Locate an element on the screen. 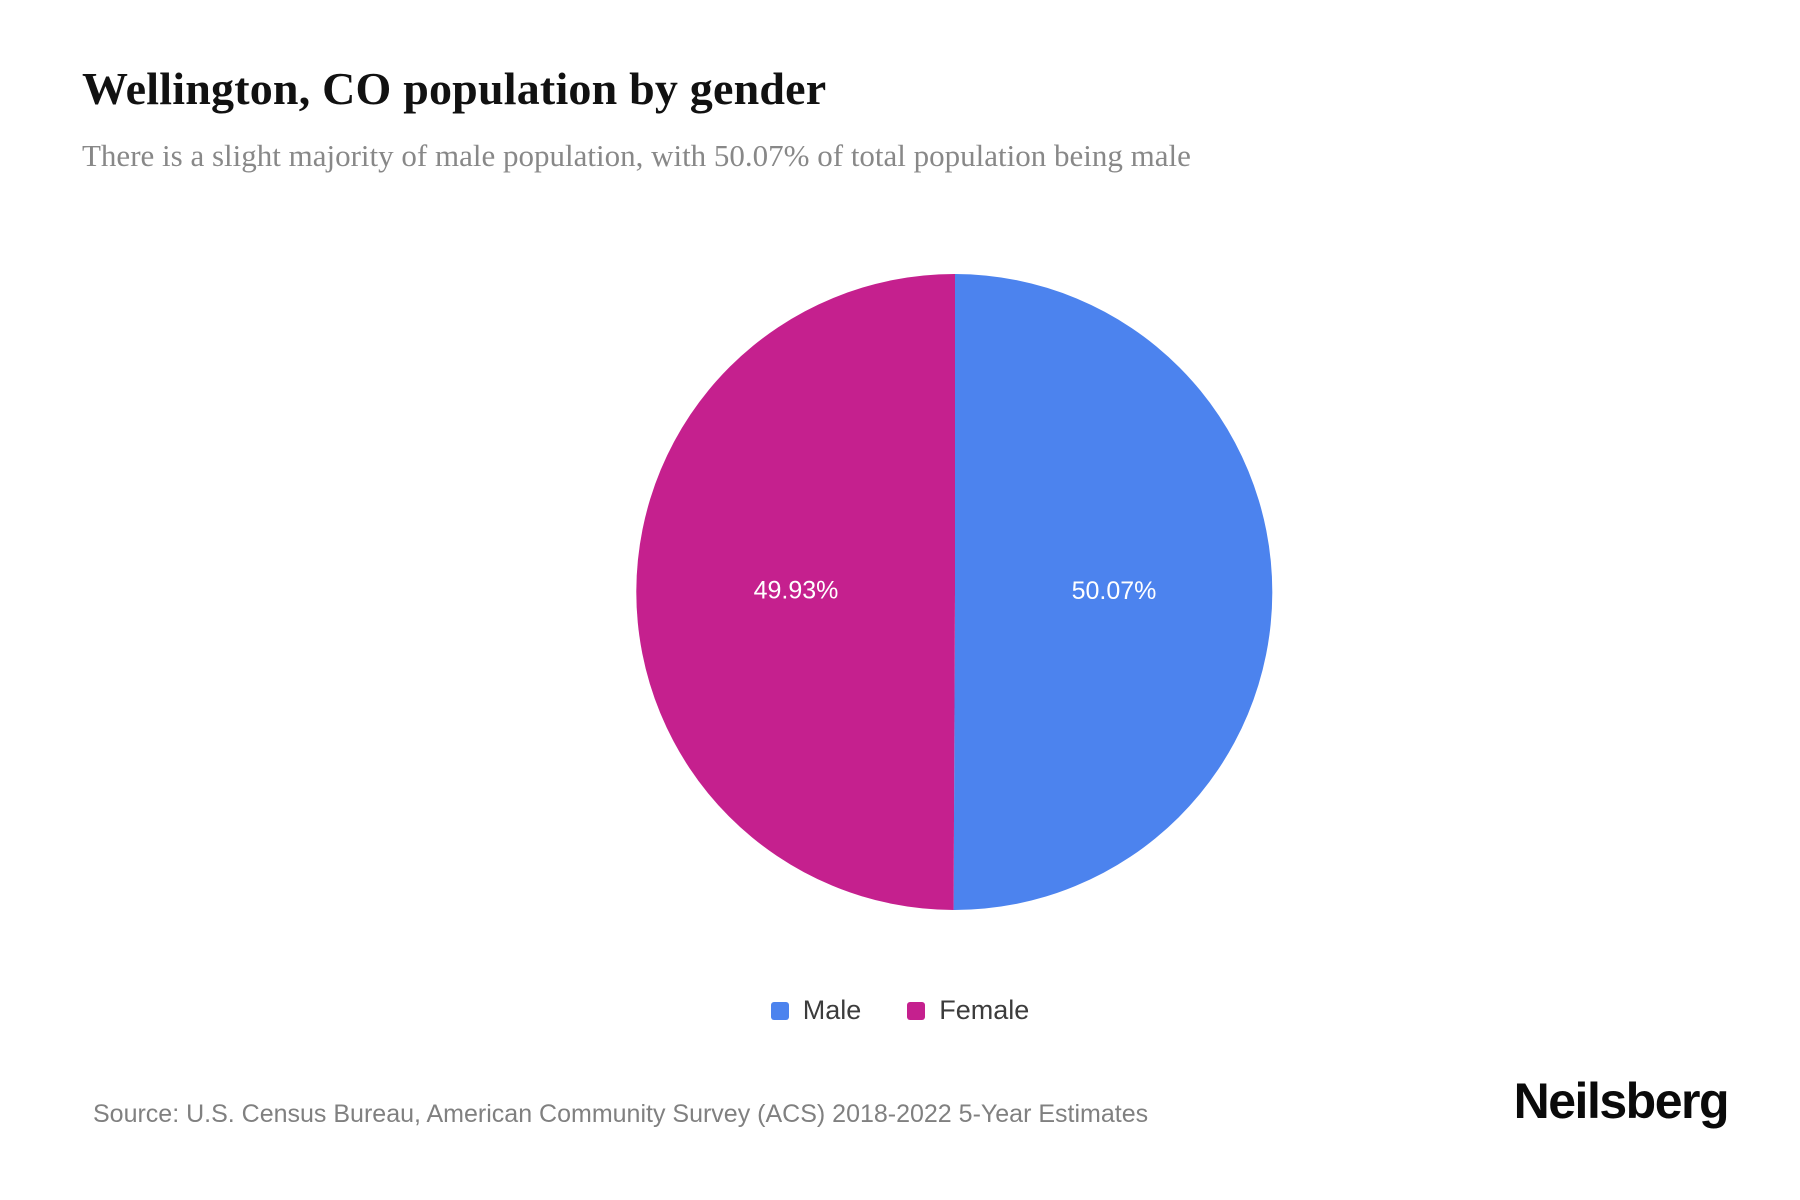 Image resolution: width=1800 pixels, height=1200 pixels. female-legend-swatch is located at coordinates (916, 1010).